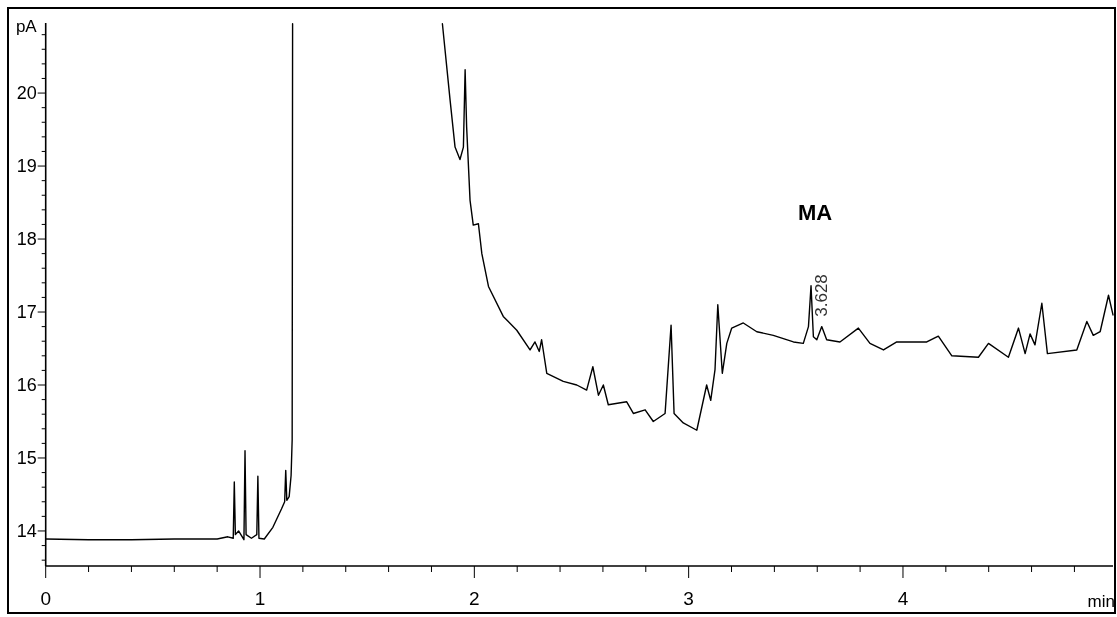  I want to click on x-tick-label: 4, so click(903, 598).